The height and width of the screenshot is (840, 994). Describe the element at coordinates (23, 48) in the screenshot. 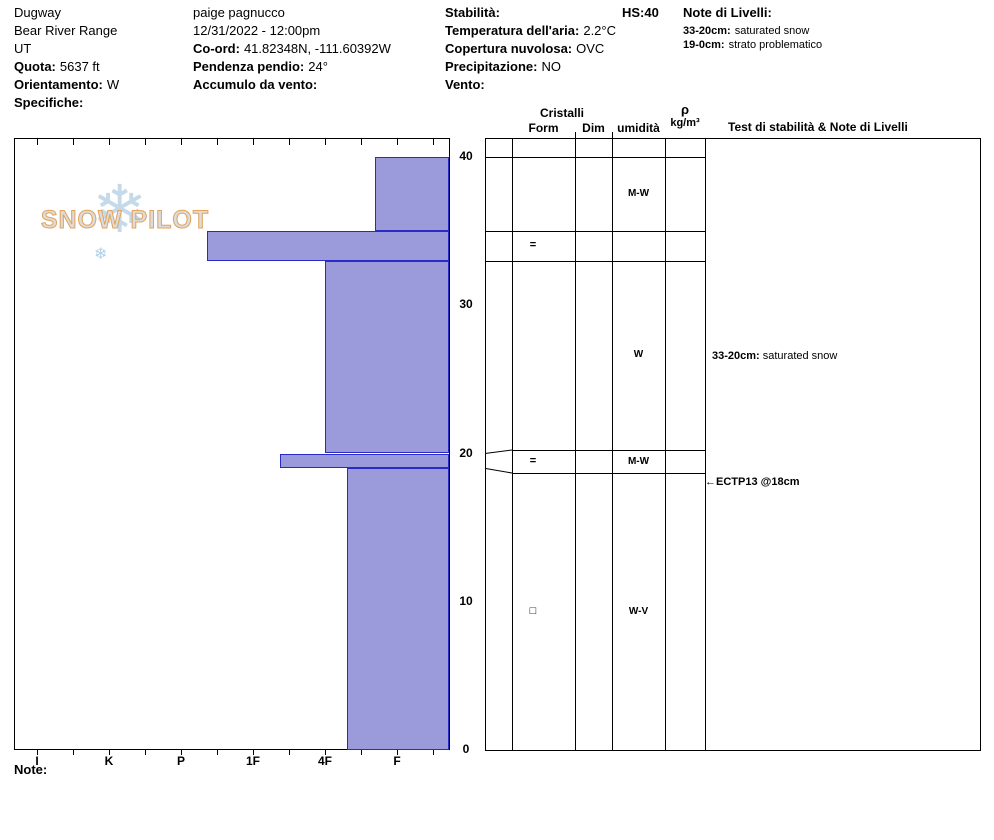

I see `state-name: UT` at that location.